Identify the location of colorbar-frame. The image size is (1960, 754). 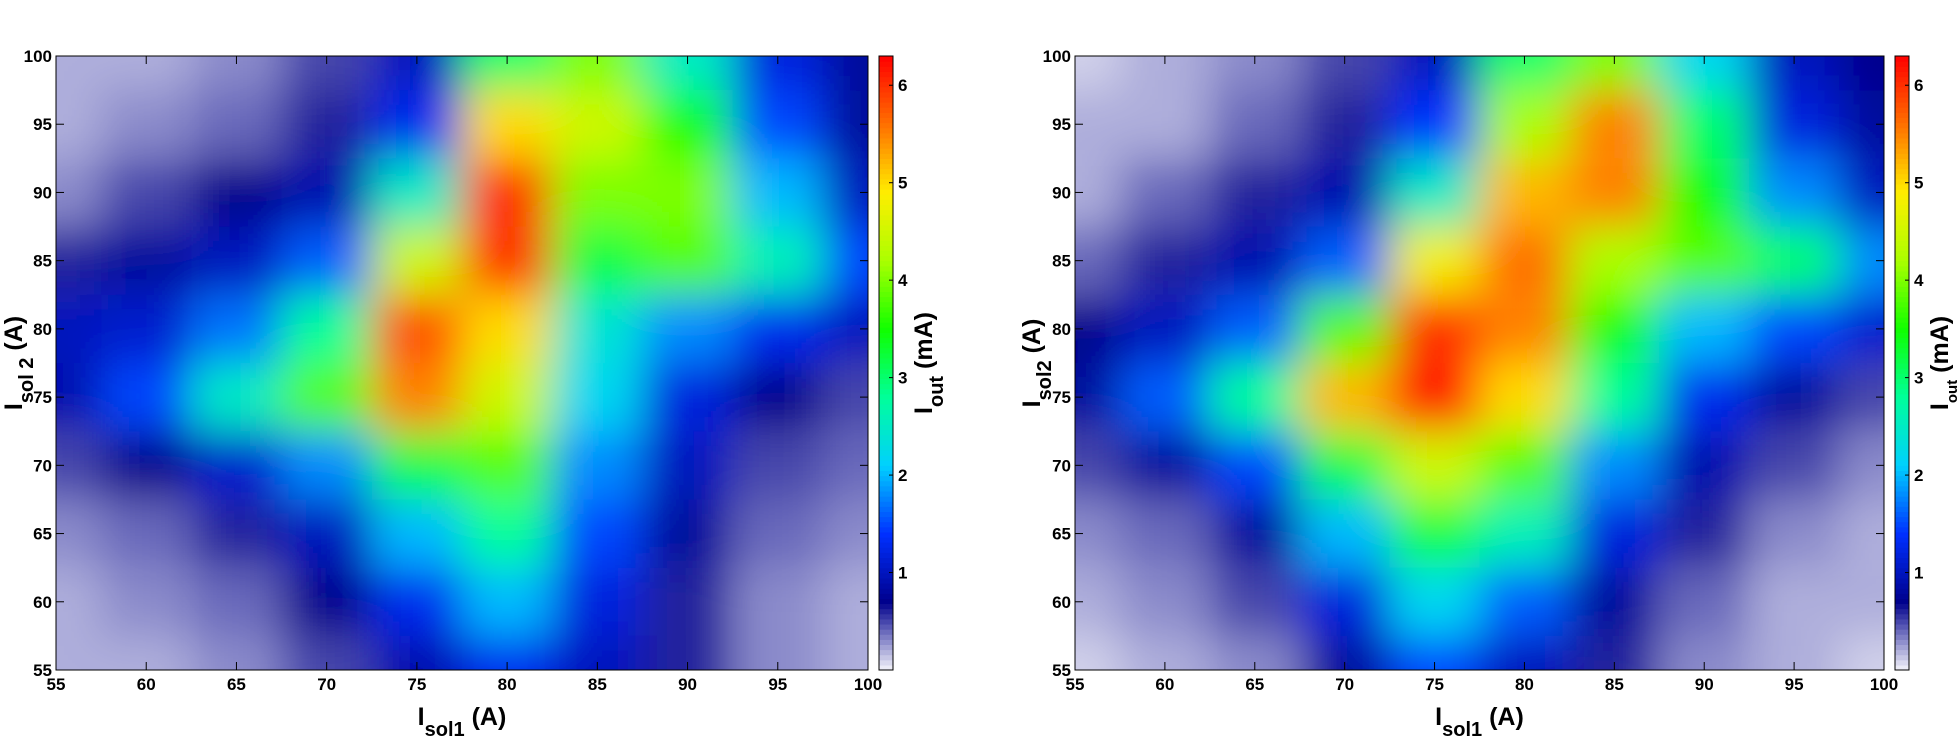
(1902, 363).